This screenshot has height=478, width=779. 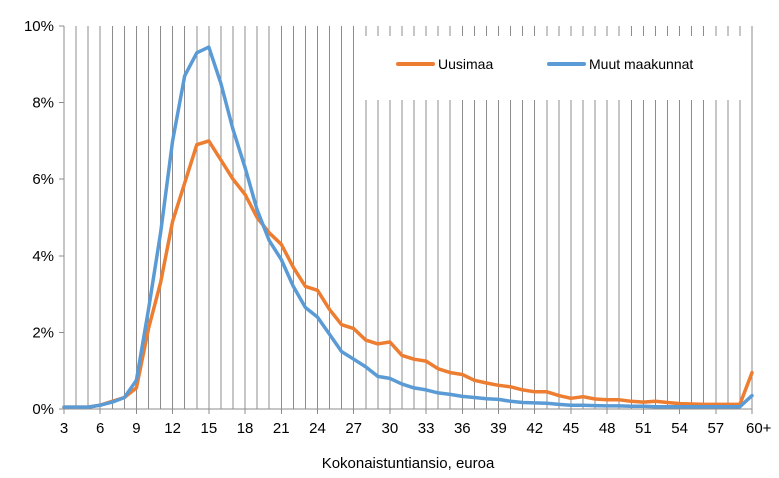 I want to click on x-tick-label: 30, so click(x=390, y=428).